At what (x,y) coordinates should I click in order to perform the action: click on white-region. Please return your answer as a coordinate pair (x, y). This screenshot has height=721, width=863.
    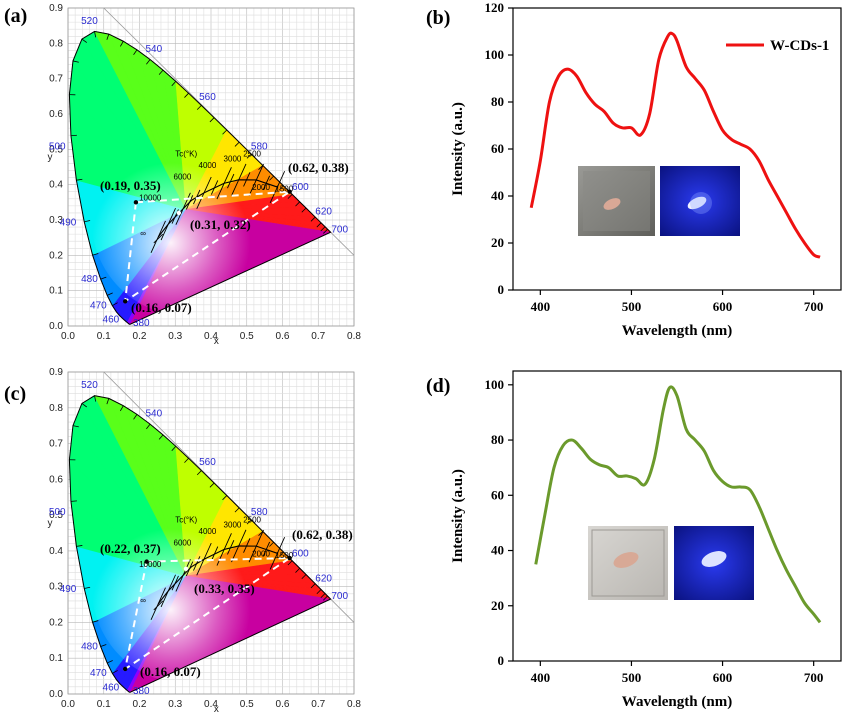
    Looking at the image, I should click on (186, 220).